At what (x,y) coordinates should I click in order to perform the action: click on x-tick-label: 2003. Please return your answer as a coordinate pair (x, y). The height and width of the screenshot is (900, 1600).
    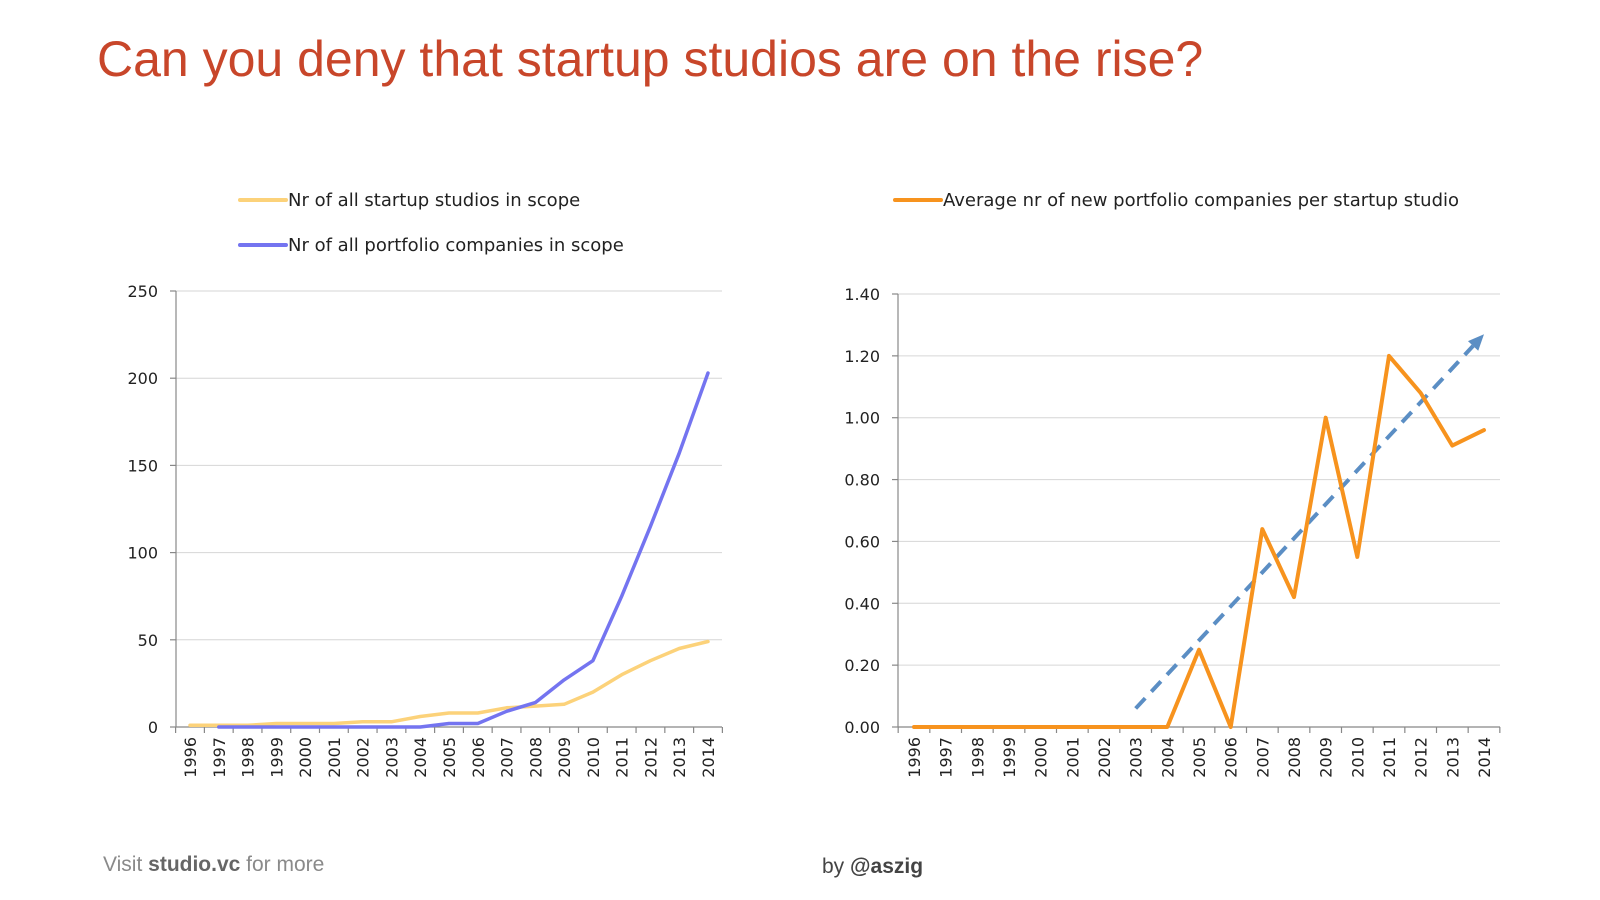
    Looking at the image, I should click on (391, 757).